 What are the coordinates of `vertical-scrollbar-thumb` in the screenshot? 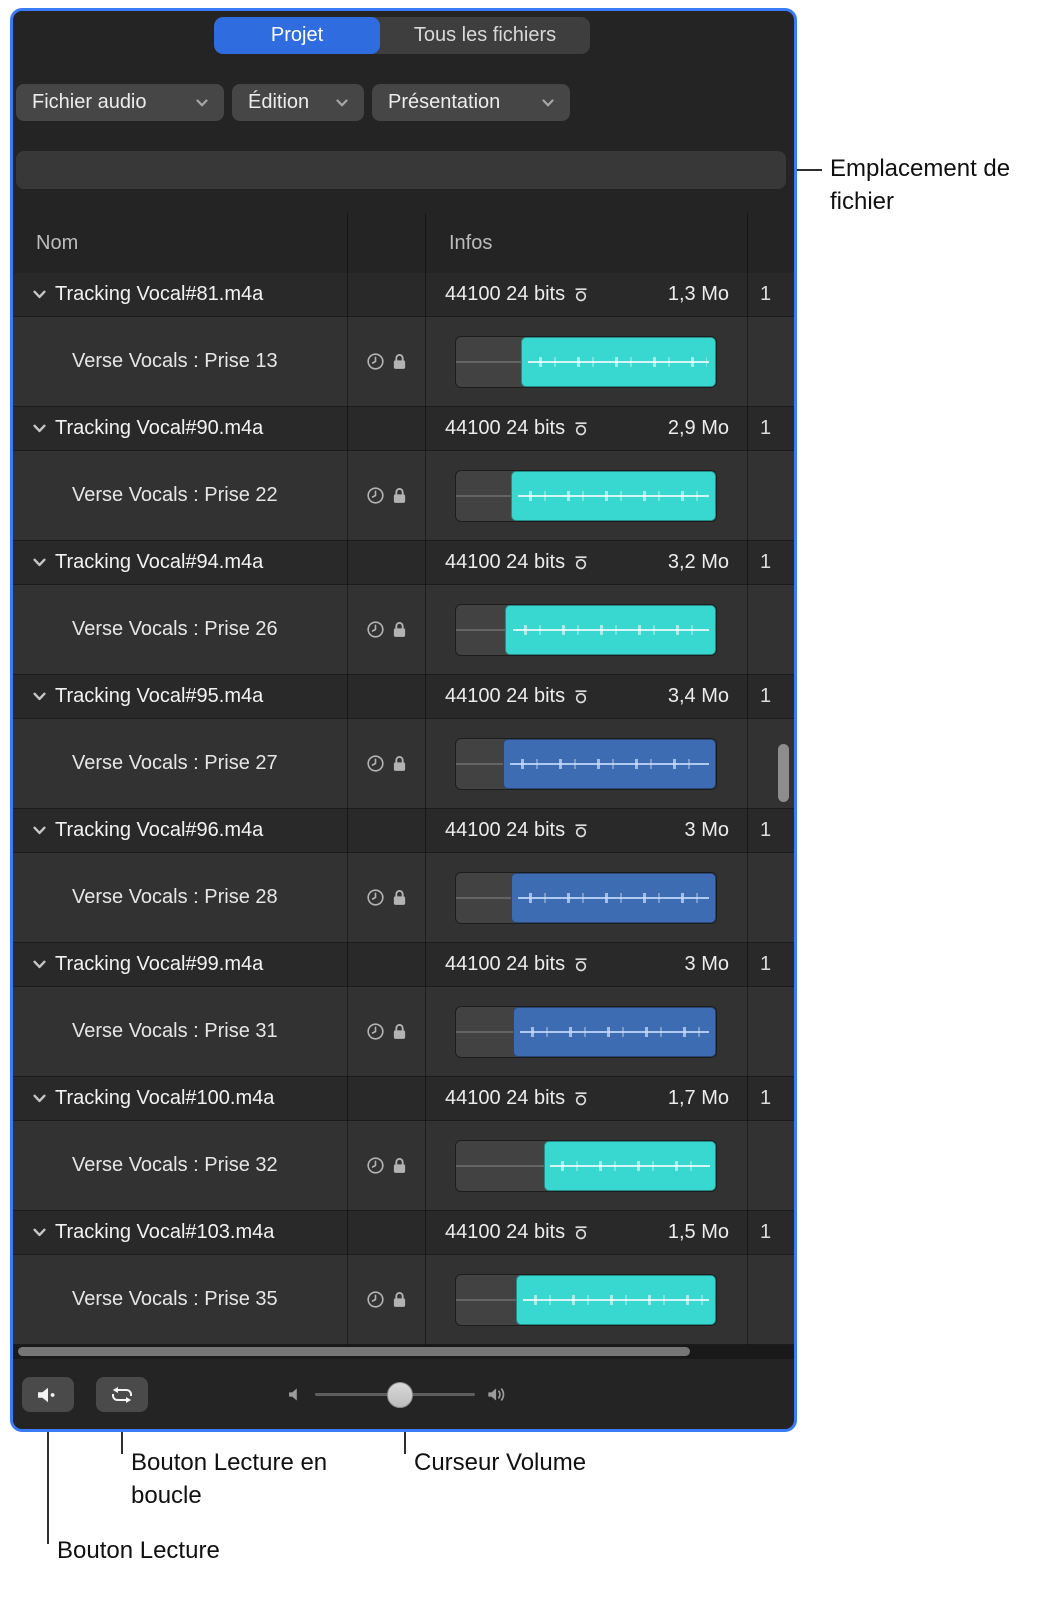 It's located at (783, 773).